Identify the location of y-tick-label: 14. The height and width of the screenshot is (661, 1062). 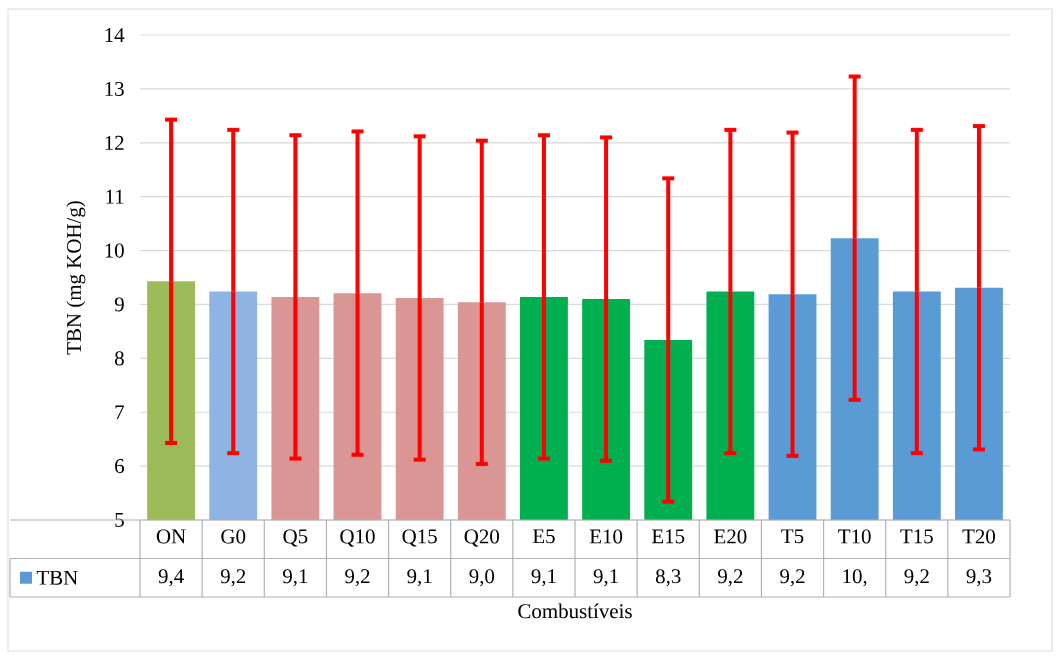
(115, 35).